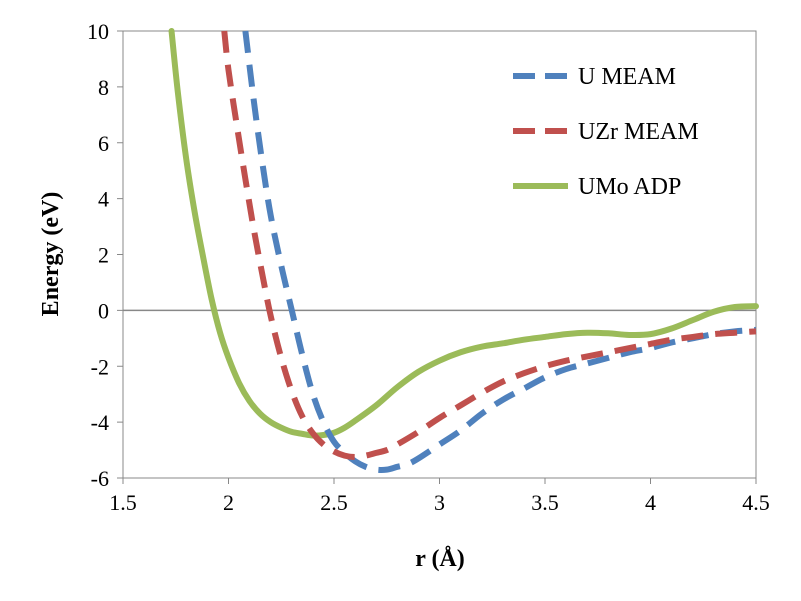 Image resolution: width=801 pixels, height=601 pixels. I want to click on x-tick-label: 4.5, so click(756, 502).